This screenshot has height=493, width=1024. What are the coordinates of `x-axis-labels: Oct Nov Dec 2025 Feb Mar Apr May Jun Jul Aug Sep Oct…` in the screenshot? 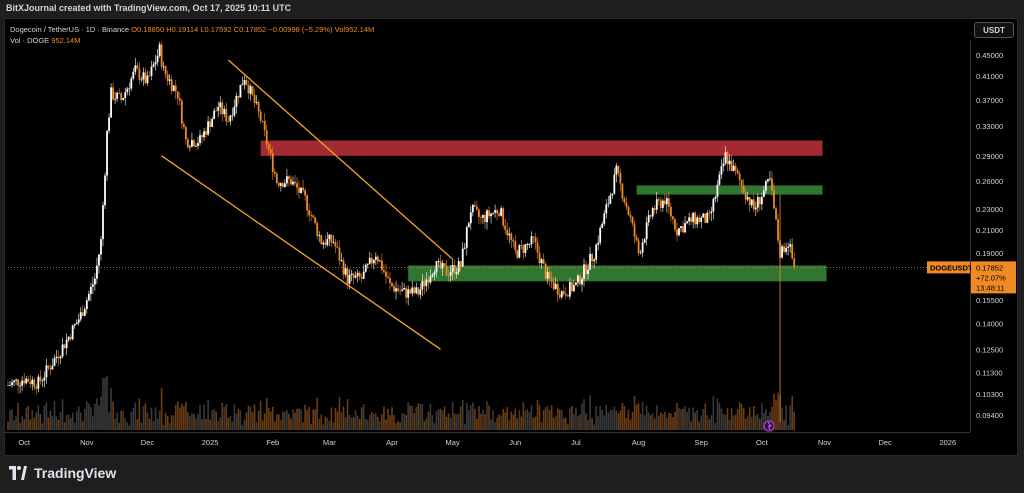 It's located at (487, 442).